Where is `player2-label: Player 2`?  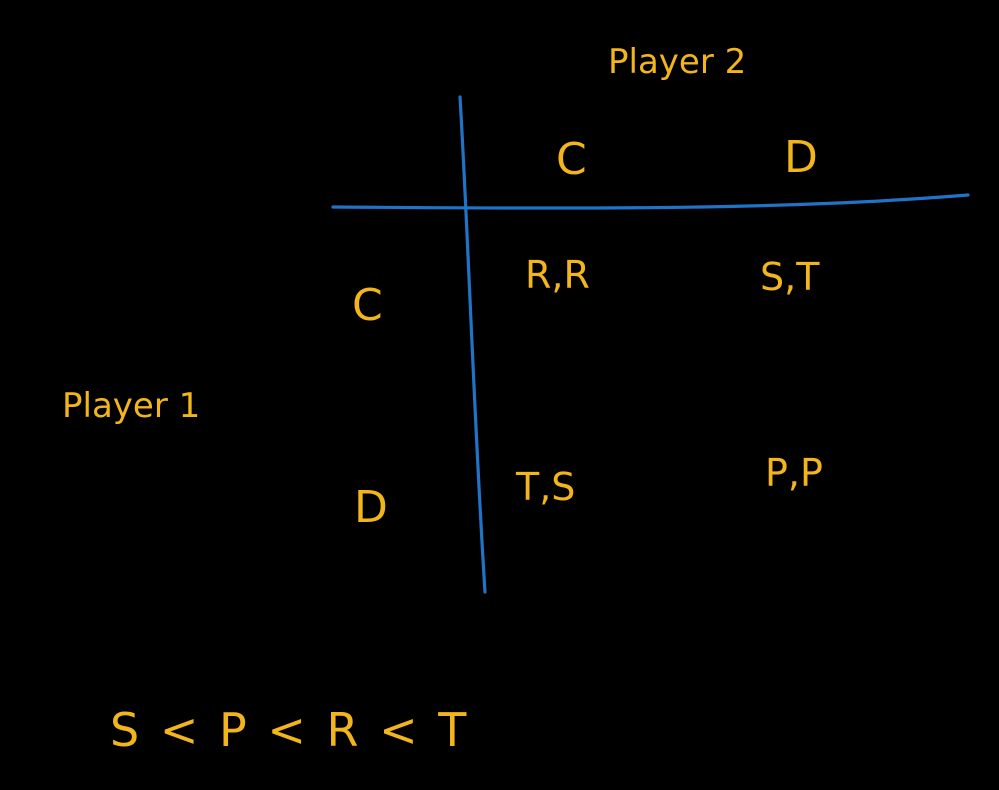
player2-label: Player 2 is located at coordinates (677, 62).